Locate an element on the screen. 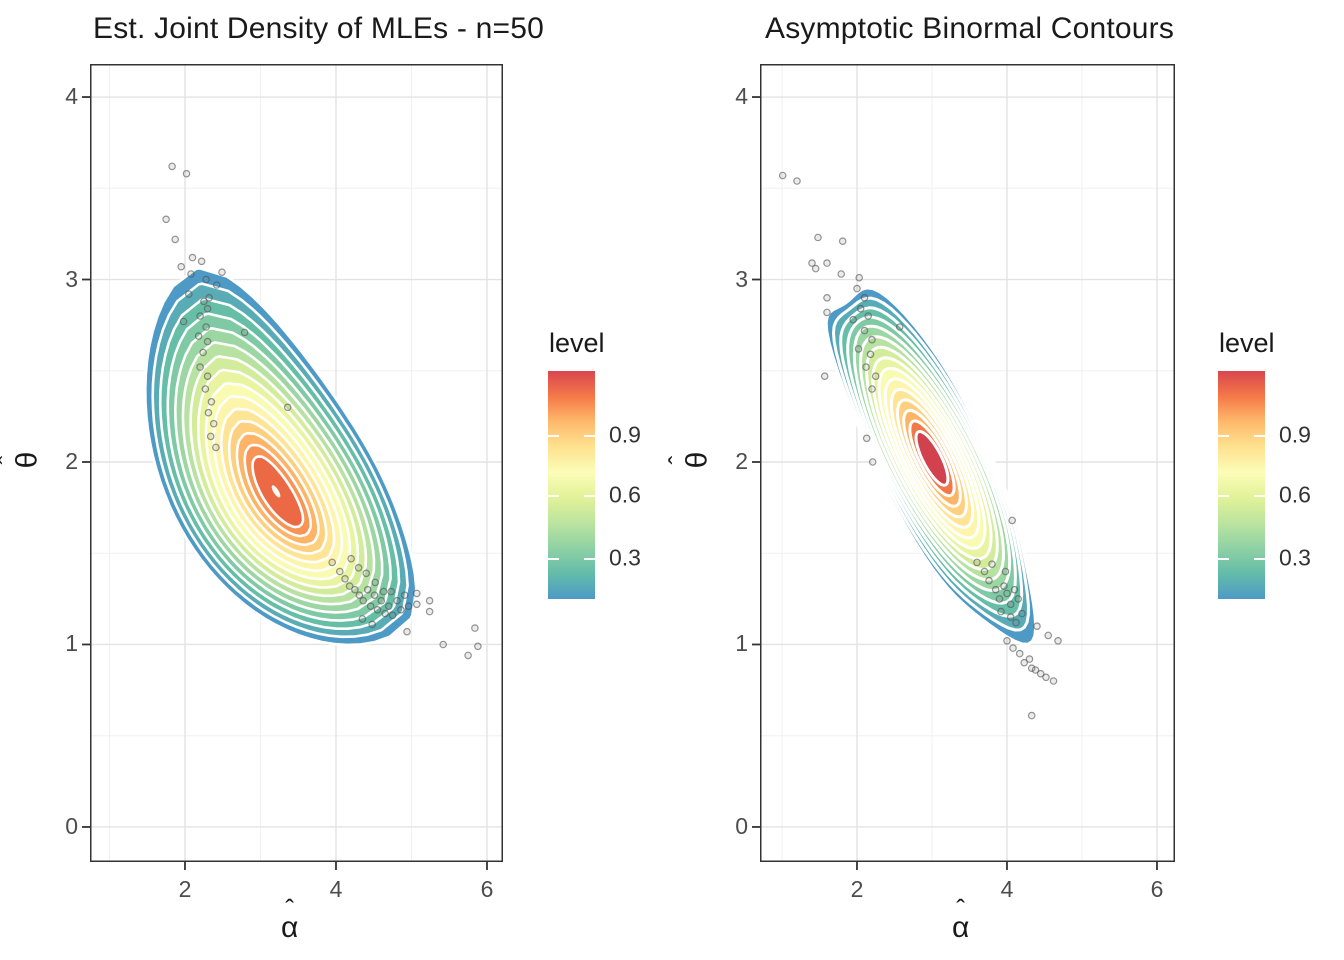 This screenshot has width=1344, height=960. left-x-axis-title: ˆ α is located at coordinates (290, 919).